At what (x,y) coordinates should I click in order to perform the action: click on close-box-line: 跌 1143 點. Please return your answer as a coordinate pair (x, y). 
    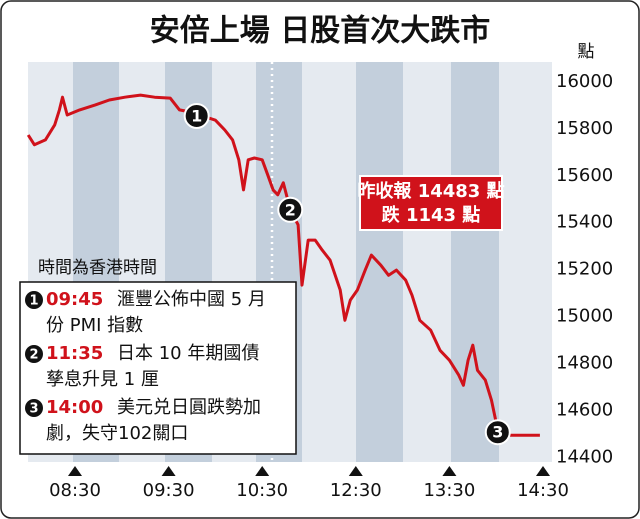
    Looking at the image, I should click on (431, 215).